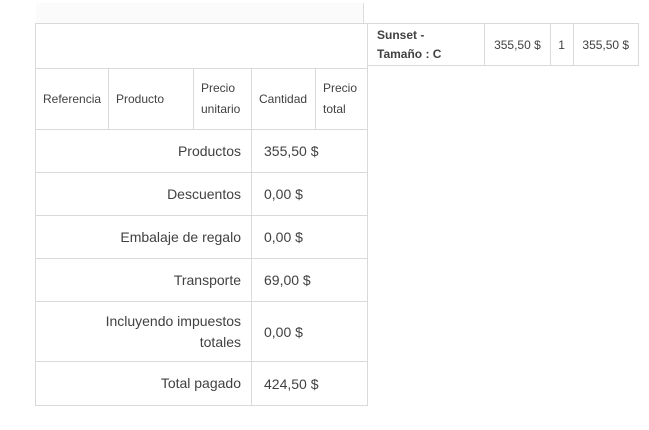 This screenshot has height=430, width=649. Describe the element at coordinates (72, 99) in the screenshot. I see `header-referencia: Referencia` at that location.